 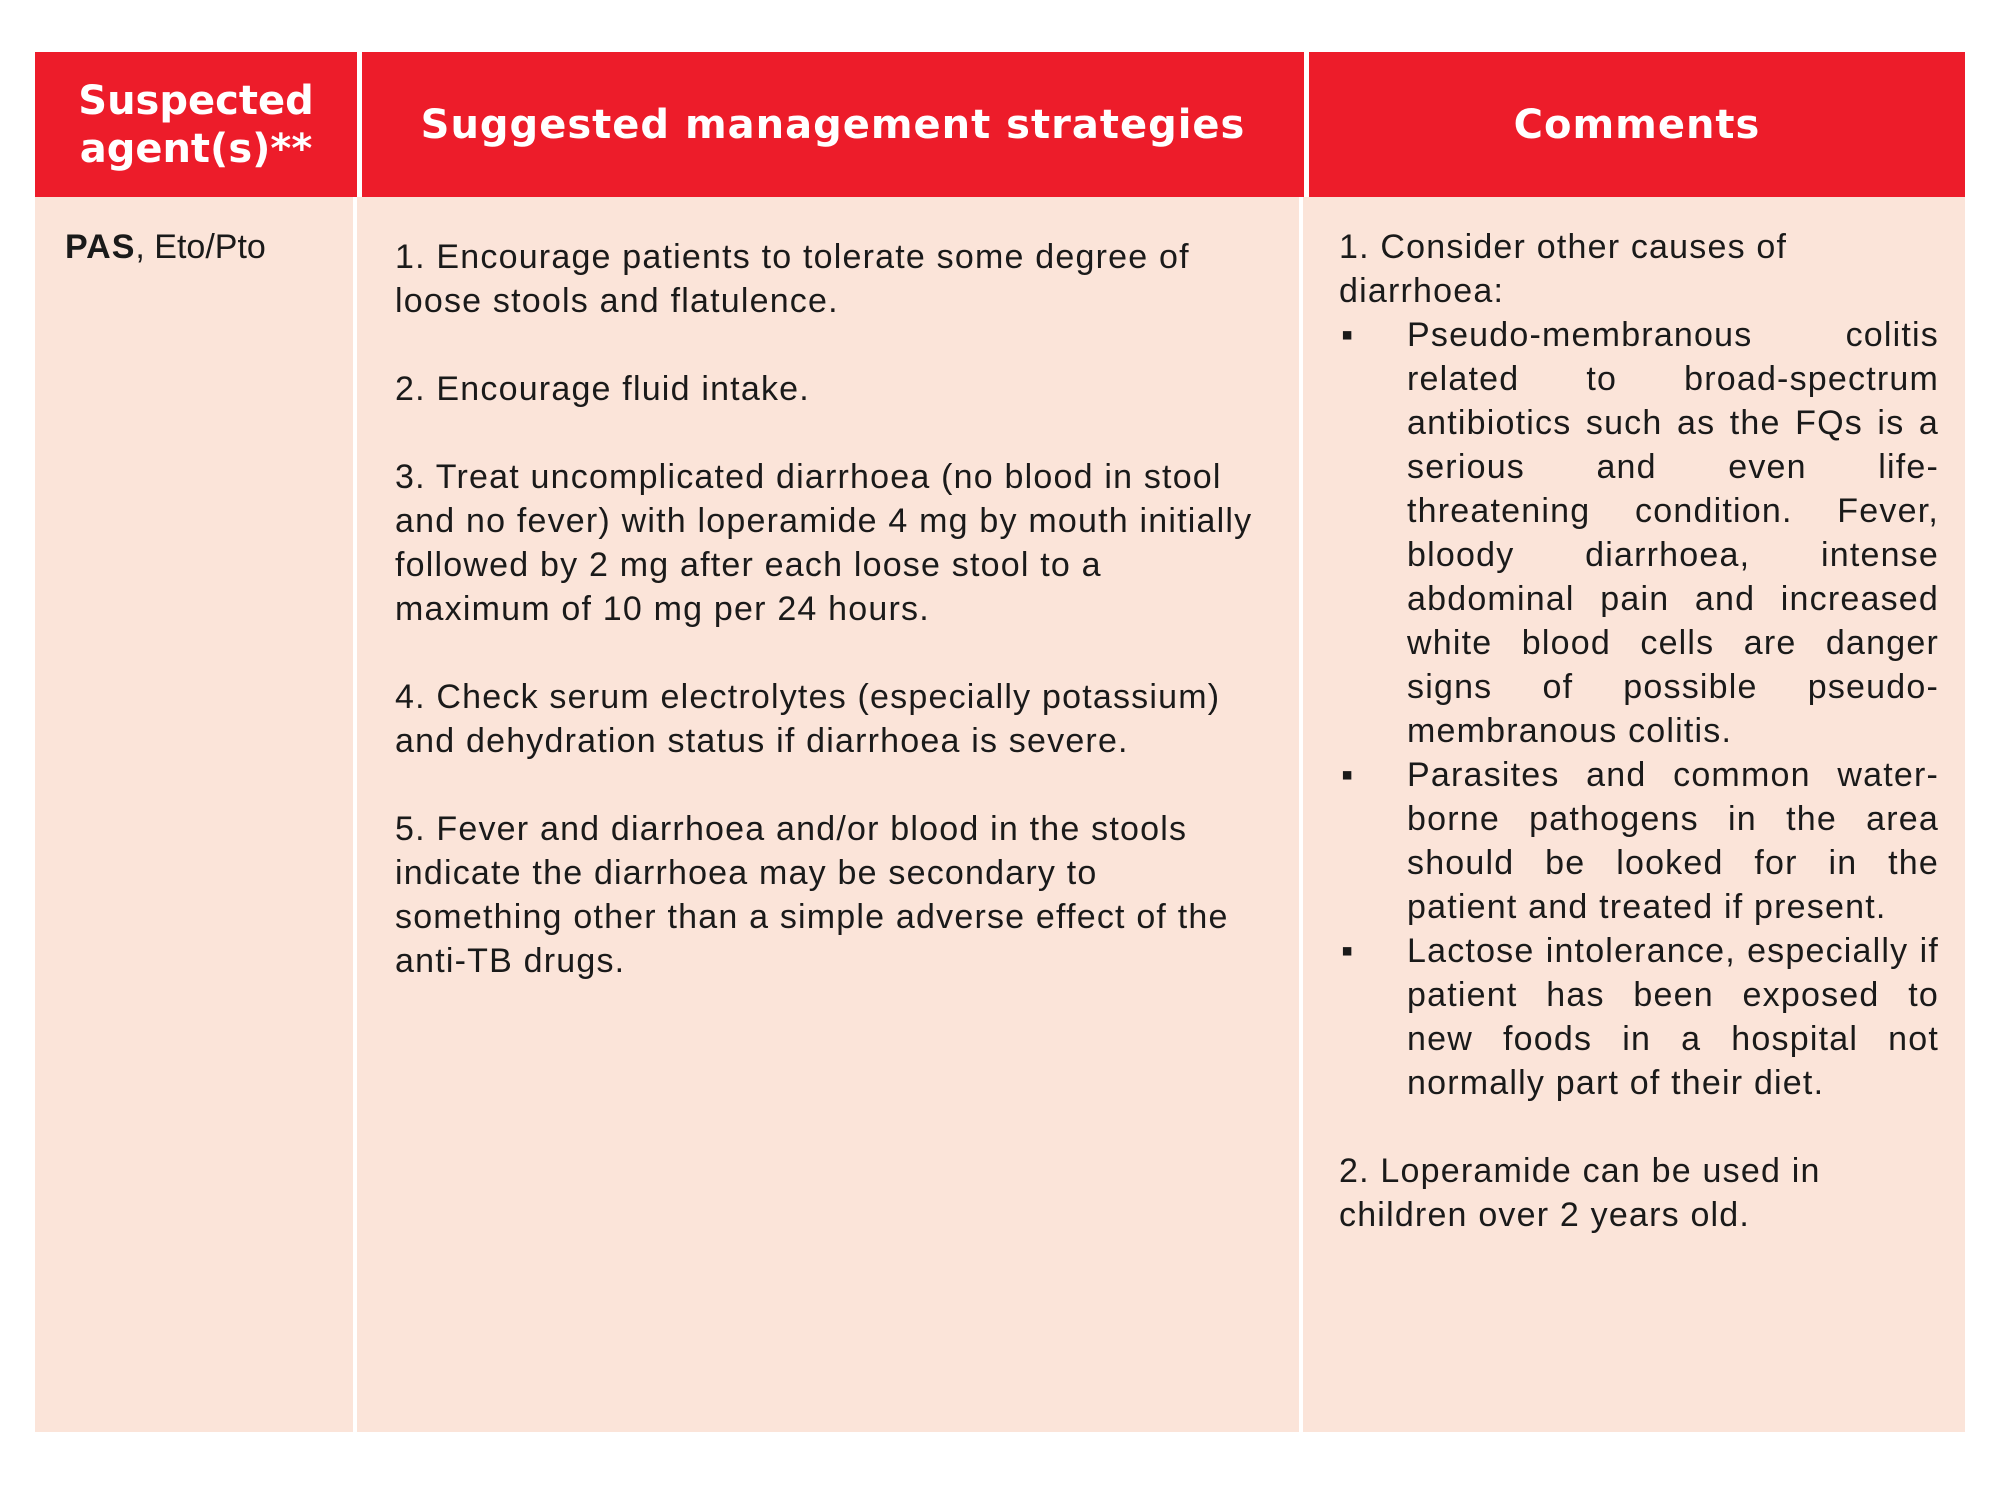 What do you see at coordinates (196, 100) in the screenshot?
I see `header-agents-line-1: Suspected` at bounding box center [196, 100].